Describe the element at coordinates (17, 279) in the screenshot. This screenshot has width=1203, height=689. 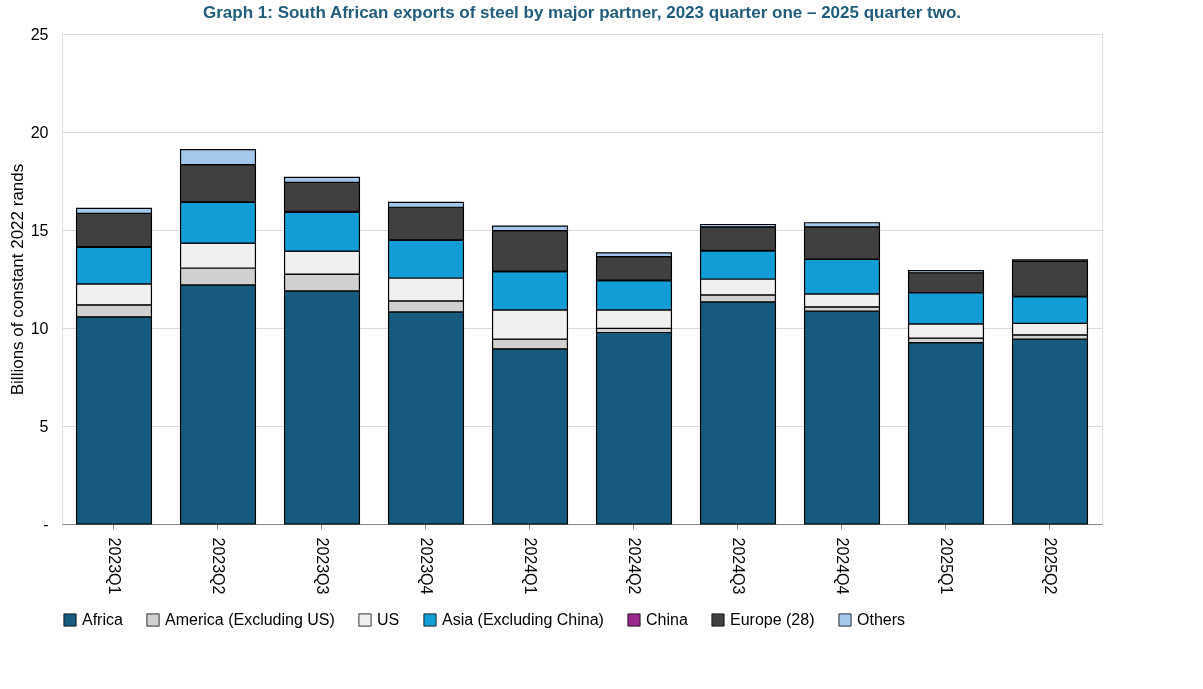
I see `y-axis-title: Billions of constant 2022 rands` at that location.